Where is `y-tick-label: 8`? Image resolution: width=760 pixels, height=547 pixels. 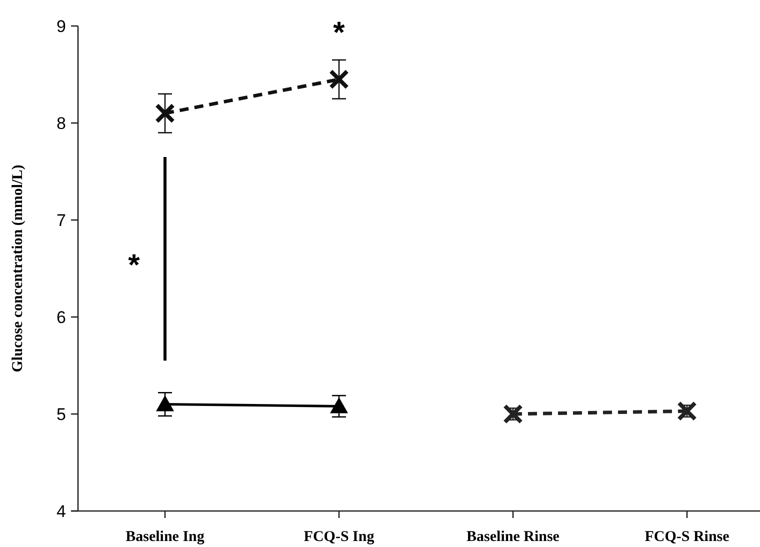 y-tick-label: 8 is located at coordinates (61, 123).